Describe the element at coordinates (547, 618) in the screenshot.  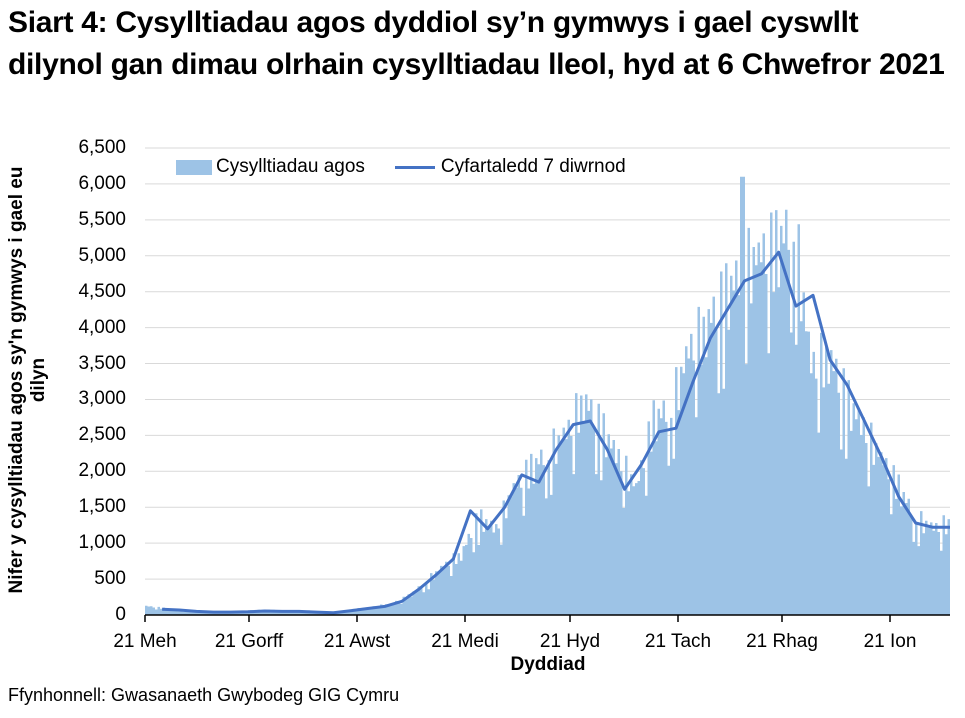
I see `x-axis` at that location.